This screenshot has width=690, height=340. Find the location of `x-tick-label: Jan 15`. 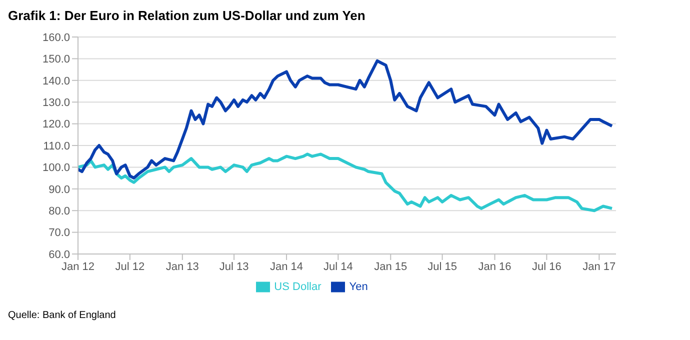

x-tick-label: Jan 15 is located at coordinates (391, 266).